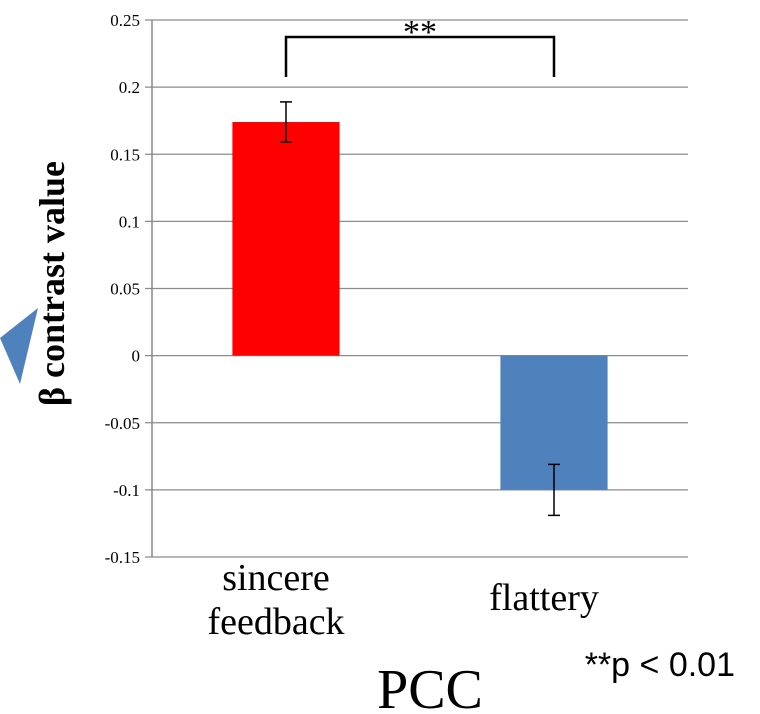  Describe the element at coordinates (125, 20) in the screenshot. I see `y-tick-label: 0.25` at that location.